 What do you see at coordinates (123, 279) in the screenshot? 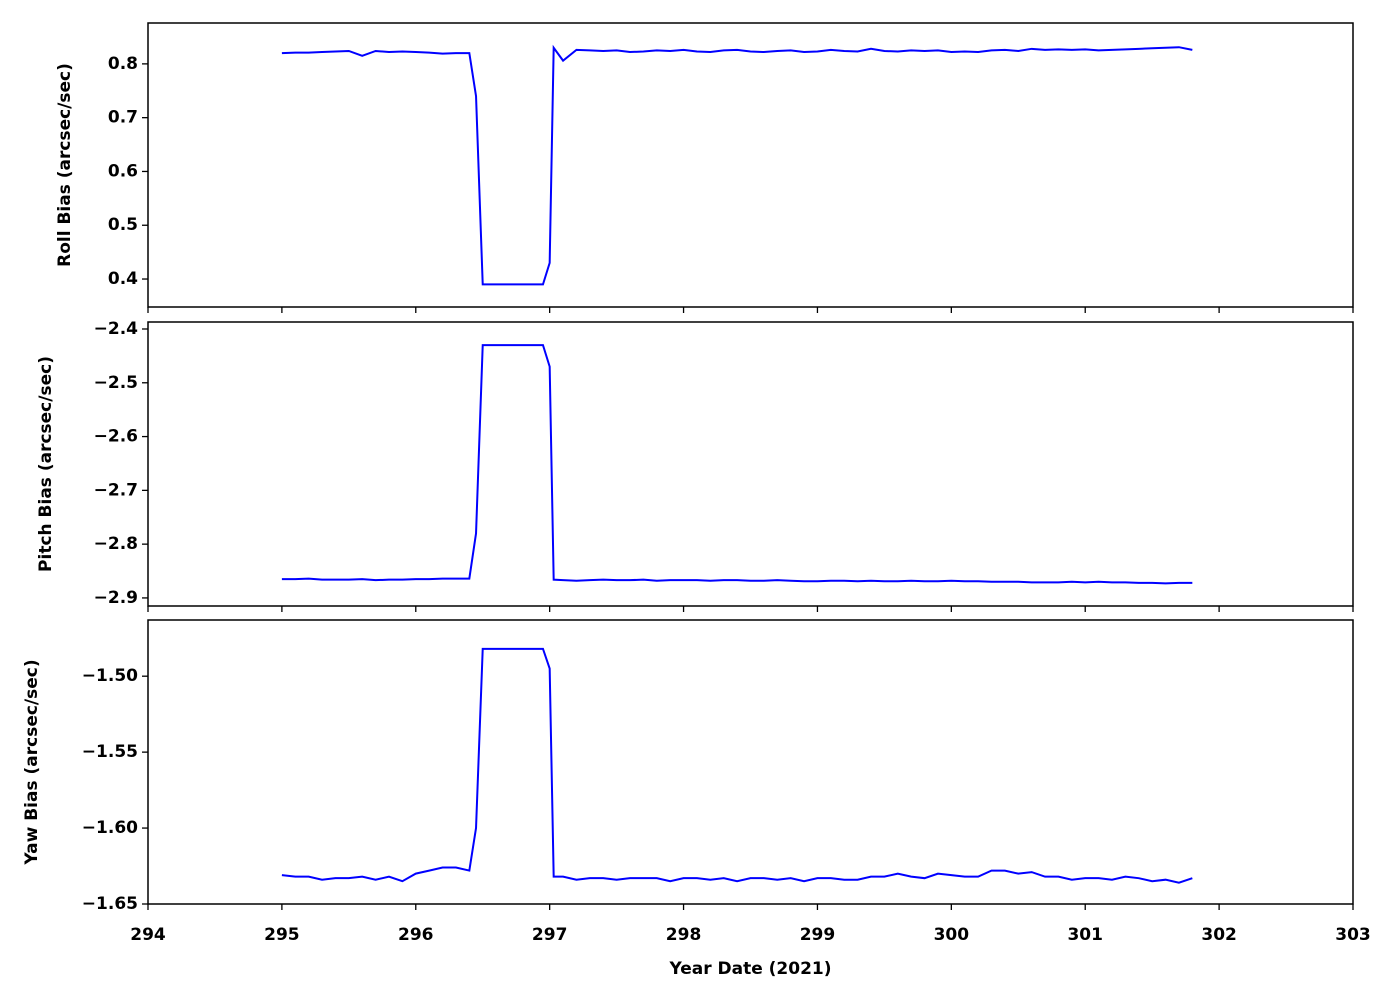
I see `y-tick-label: 0.4` at bounding box center [123, 279].